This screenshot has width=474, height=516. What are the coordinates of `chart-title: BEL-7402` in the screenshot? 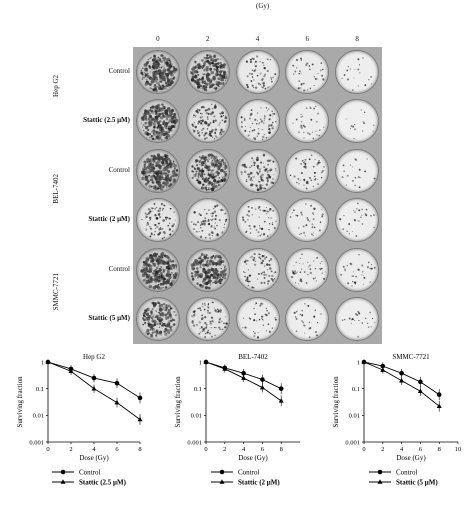 It's located at (253, 357).